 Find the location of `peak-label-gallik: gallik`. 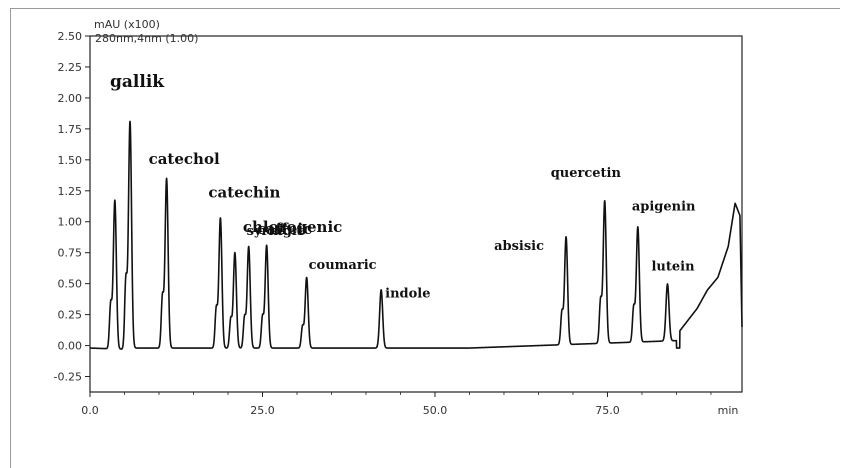

peak-label-gallik: gallik is located at coordinates (137, 82).